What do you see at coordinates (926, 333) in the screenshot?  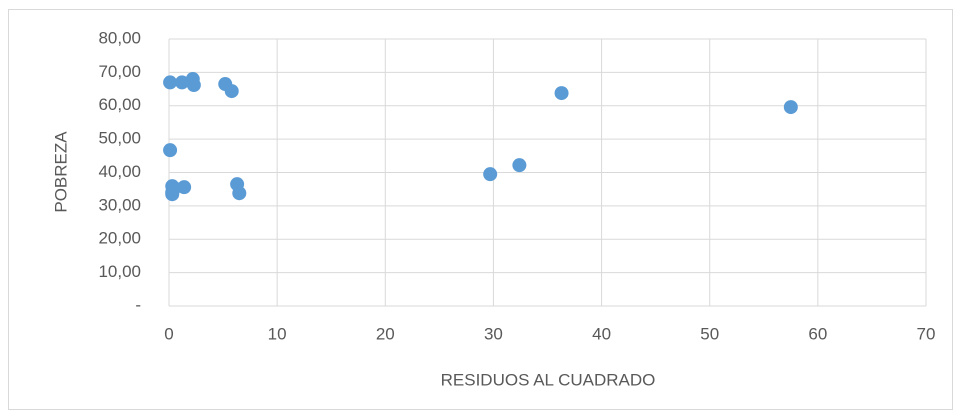 I see `x-tick-label: 70` at bounding box center [926, 333].